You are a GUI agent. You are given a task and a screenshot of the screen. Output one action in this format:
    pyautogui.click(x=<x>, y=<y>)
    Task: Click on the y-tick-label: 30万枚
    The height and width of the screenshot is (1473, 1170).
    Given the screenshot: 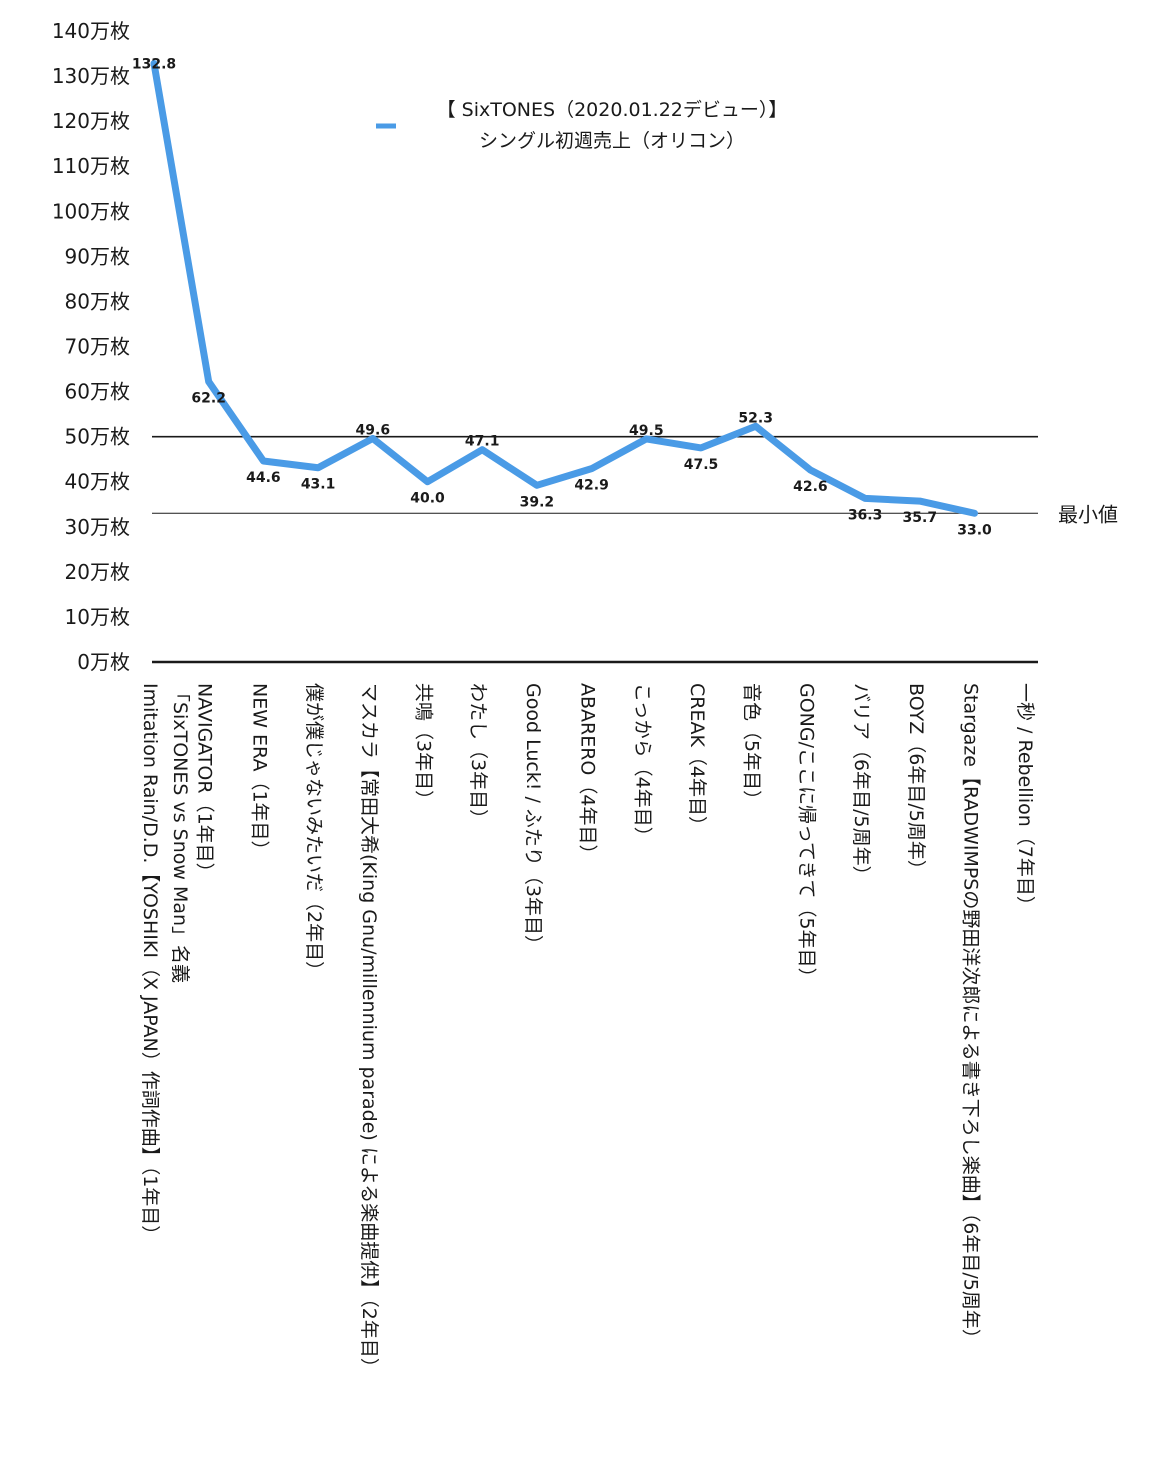 What is the action you would take?
    pyautogui.click(x=97, y=527)
    